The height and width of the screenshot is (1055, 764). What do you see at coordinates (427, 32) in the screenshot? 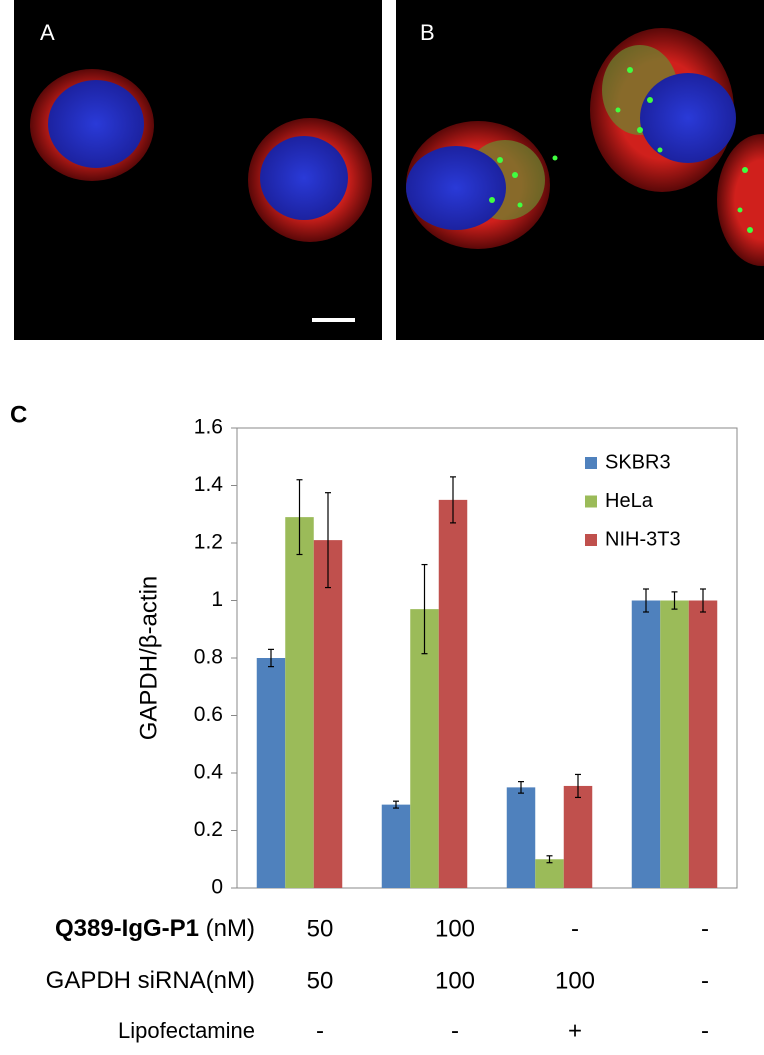
I see `panel-label: B` at bounding box center [427, 32].